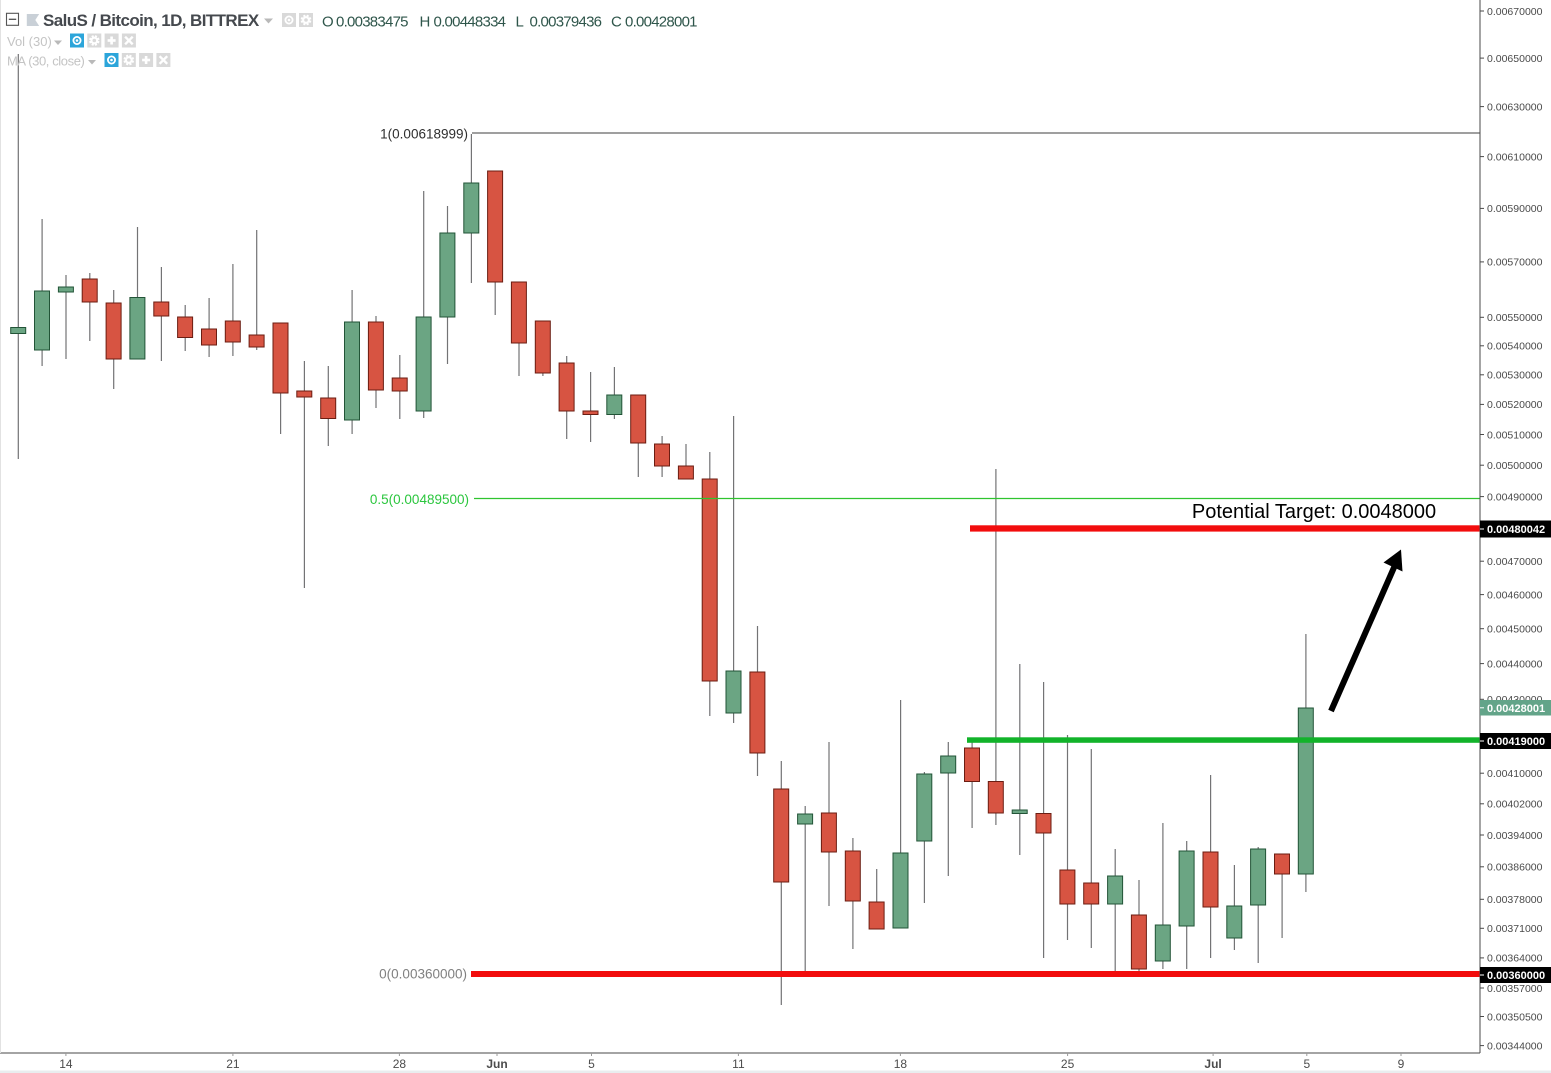 Image resolution: width=1551 pixels, height=1073 pixels. What do you see at coordinates (1515, 59) in the screenshot?
I see `svg-text: 0.00650000` at bounding box center [1515, 59].